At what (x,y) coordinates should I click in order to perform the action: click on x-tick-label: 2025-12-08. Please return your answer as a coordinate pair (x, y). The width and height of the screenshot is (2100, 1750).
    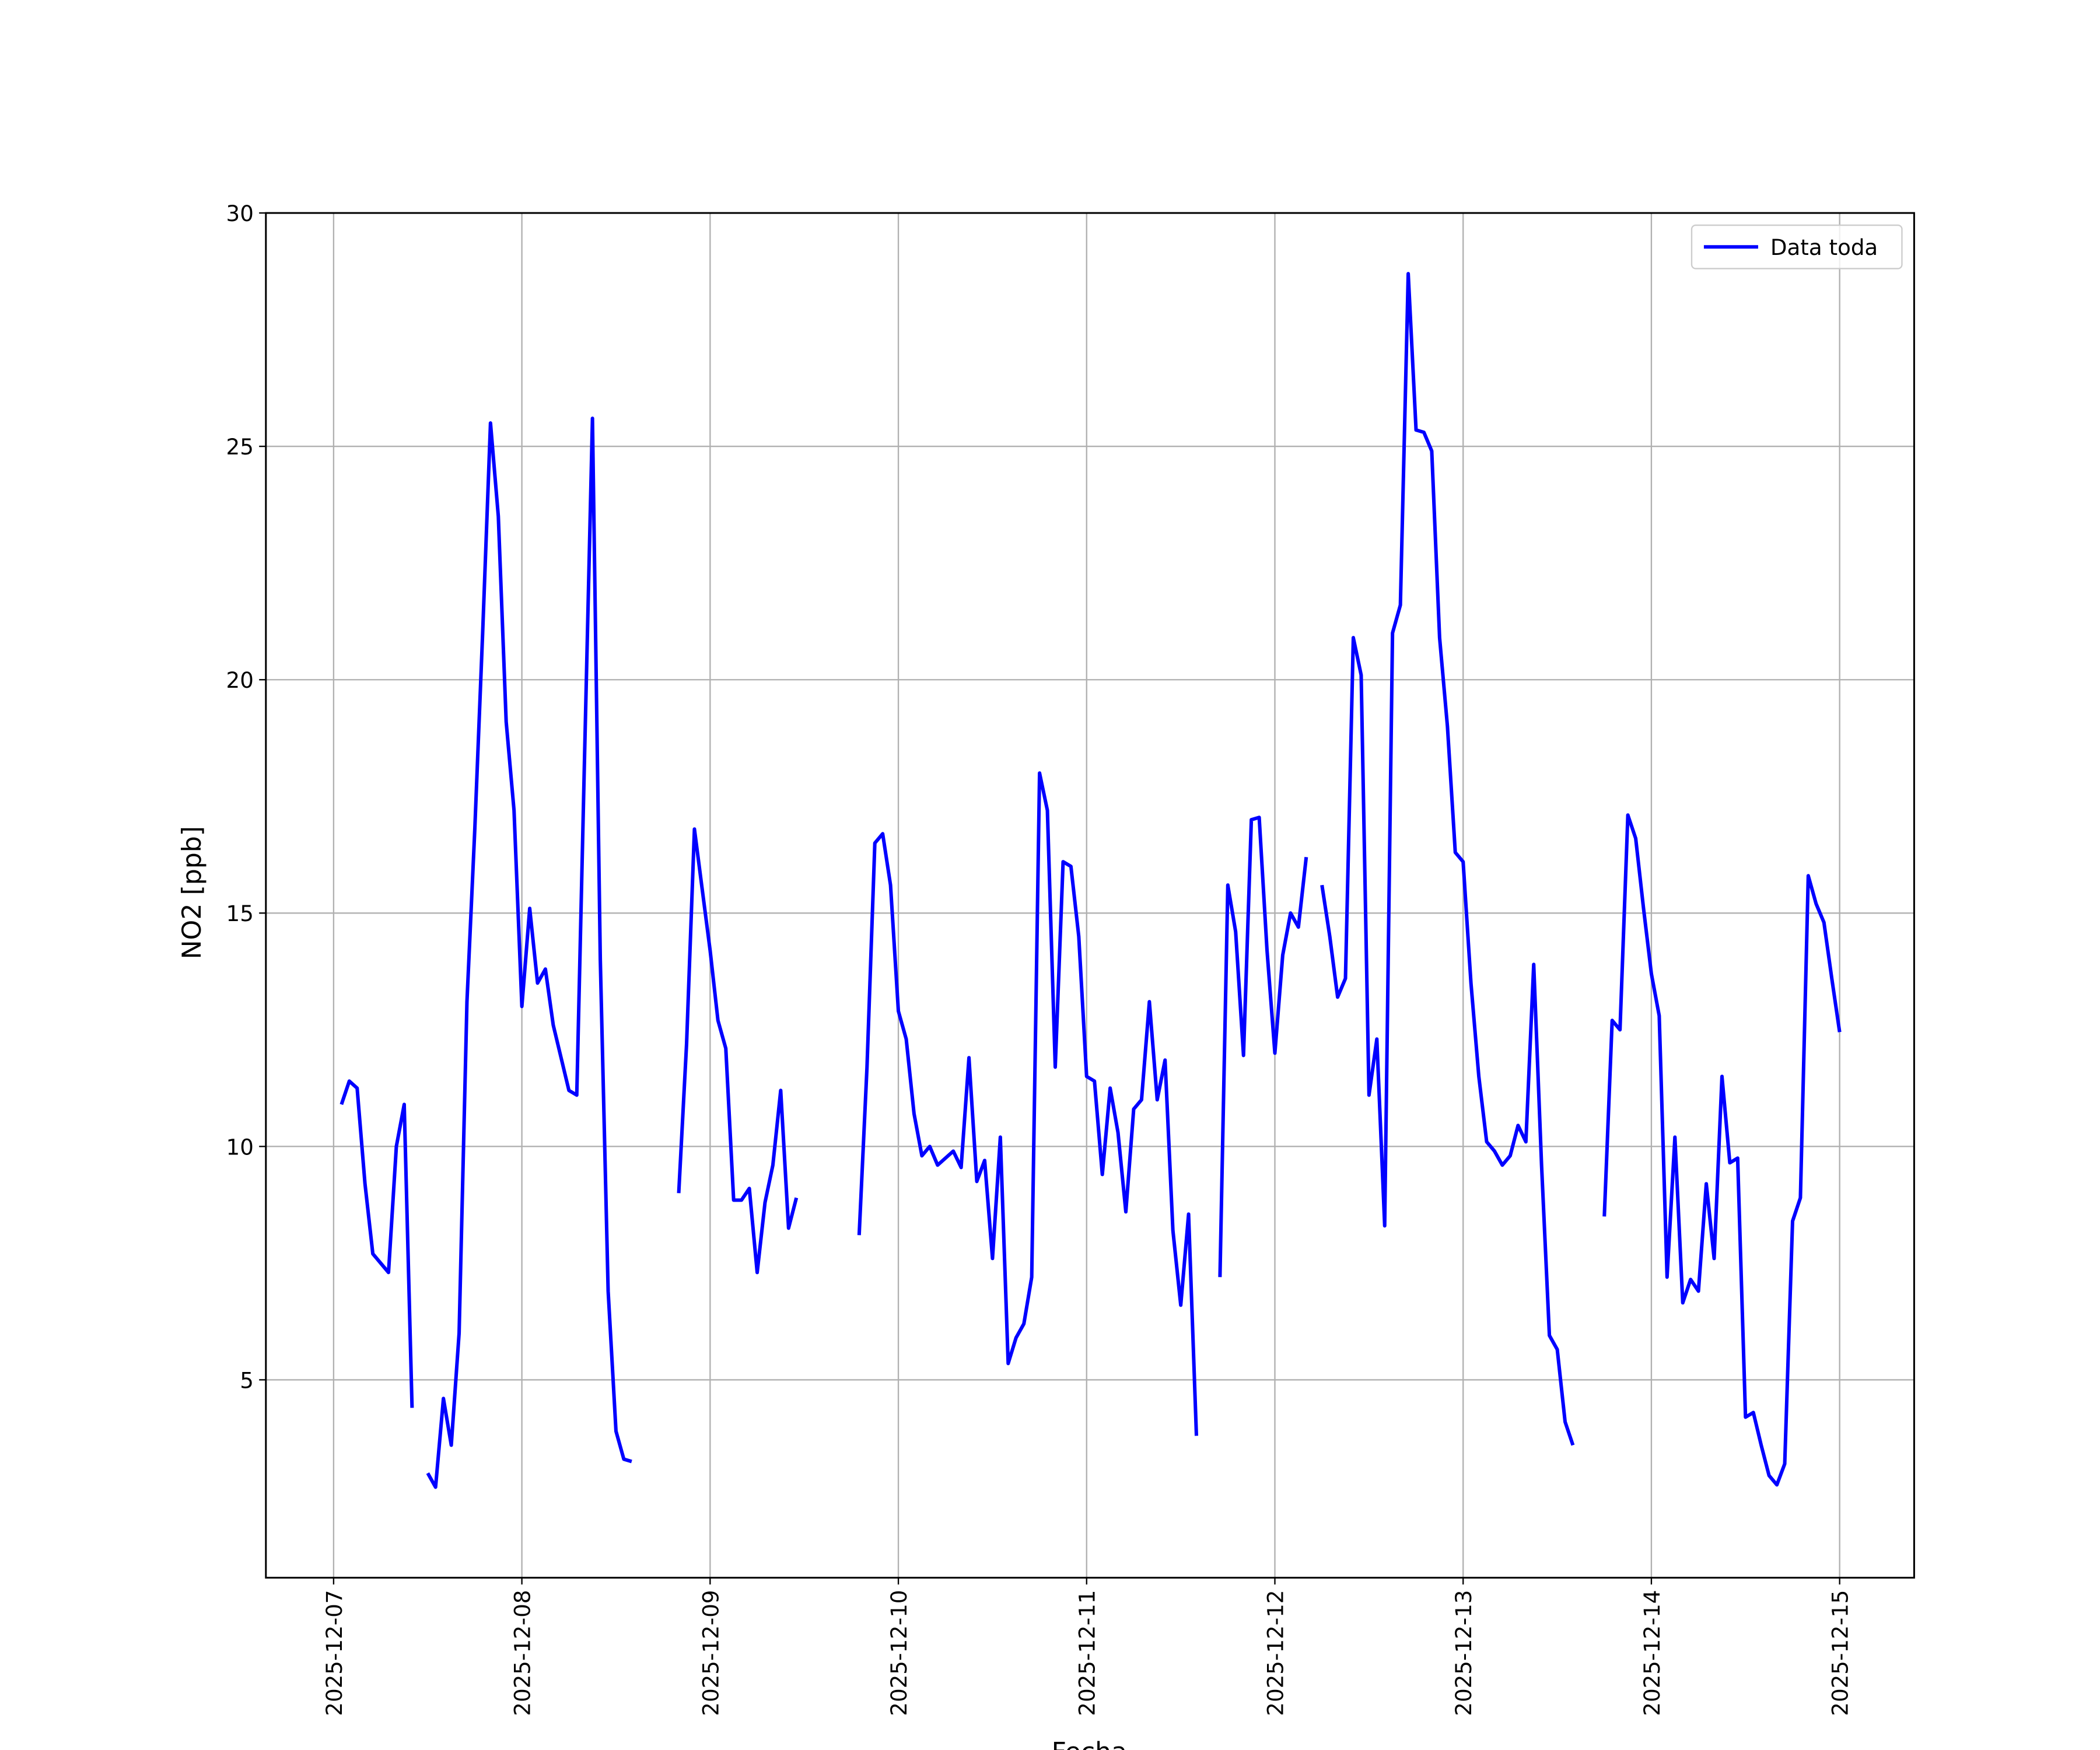
    Looking at the image, I should click on (523, 1653).